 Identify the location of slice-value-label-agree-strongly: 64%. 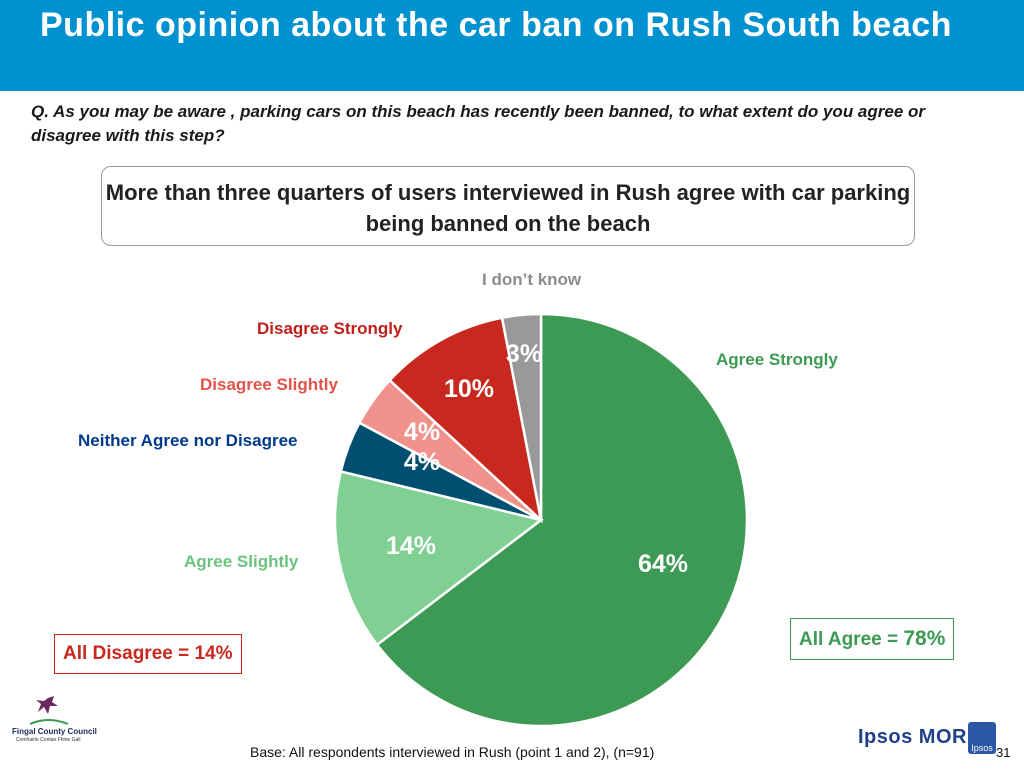
(663, 564).